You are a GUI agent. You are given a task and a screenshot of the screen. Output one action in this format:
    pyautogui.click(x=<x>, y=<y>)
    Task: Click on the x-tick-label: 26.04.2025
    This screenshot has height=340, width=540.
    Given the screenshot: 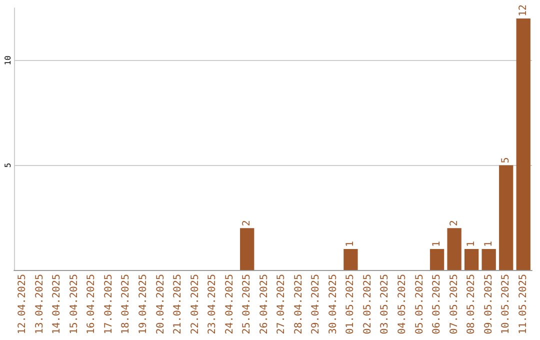 What is the action you would take?
    pyautogui.click(x=264, y=304)
    